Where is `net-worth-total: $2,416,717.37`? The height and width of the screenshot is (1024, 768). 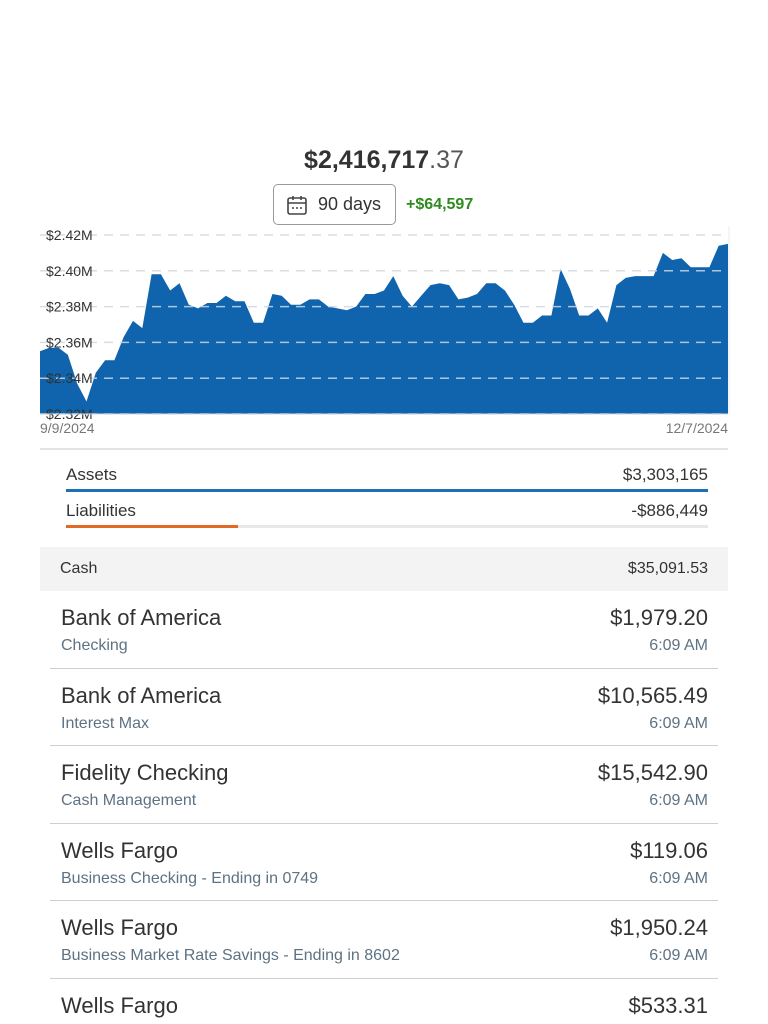
net-worth-total: $2,416,717.37 is located at coordinates (384, 160).